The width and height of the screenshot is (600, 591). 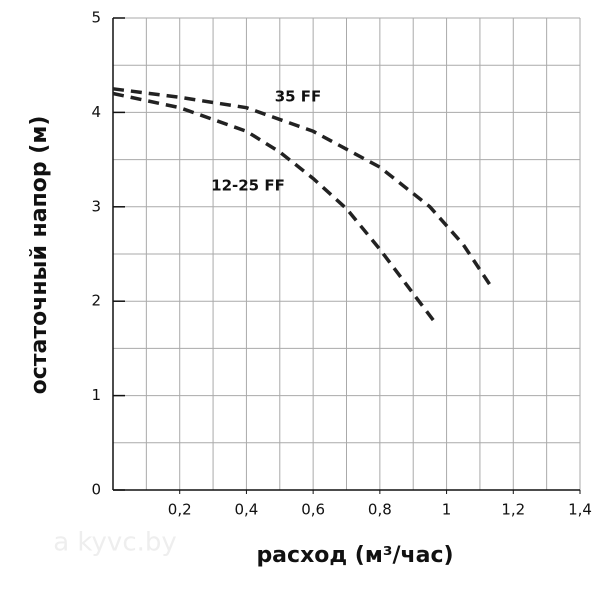 I want to click on series-label: 12-25 FF, so click(x=248, y=186).